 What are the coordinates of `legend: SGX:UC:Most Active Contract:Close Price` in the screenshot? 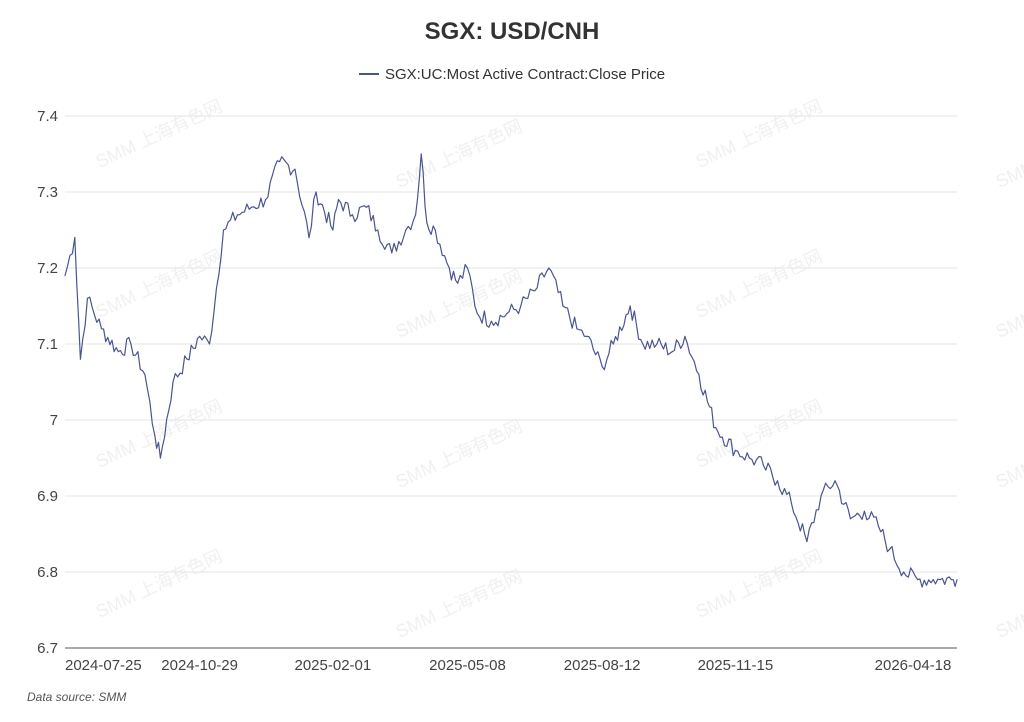 It's located at (512, 72).